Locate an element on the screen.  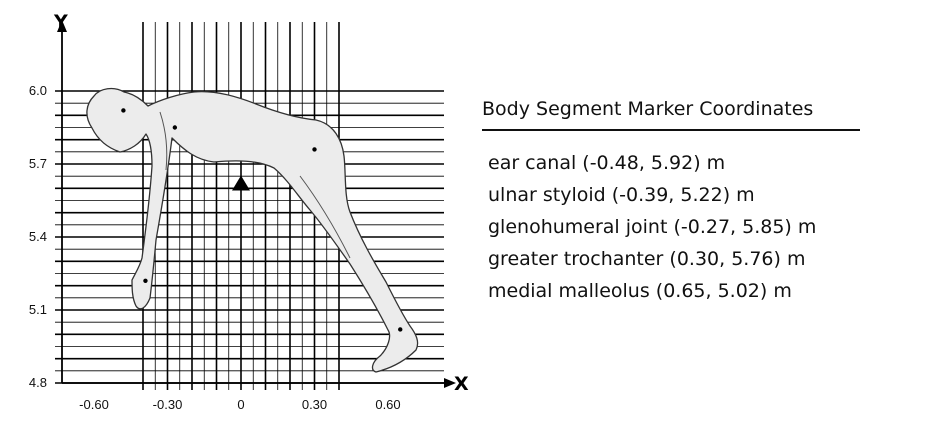
legend-title: Body Segment Marker Coordinates is located at coordinates (671, 114).